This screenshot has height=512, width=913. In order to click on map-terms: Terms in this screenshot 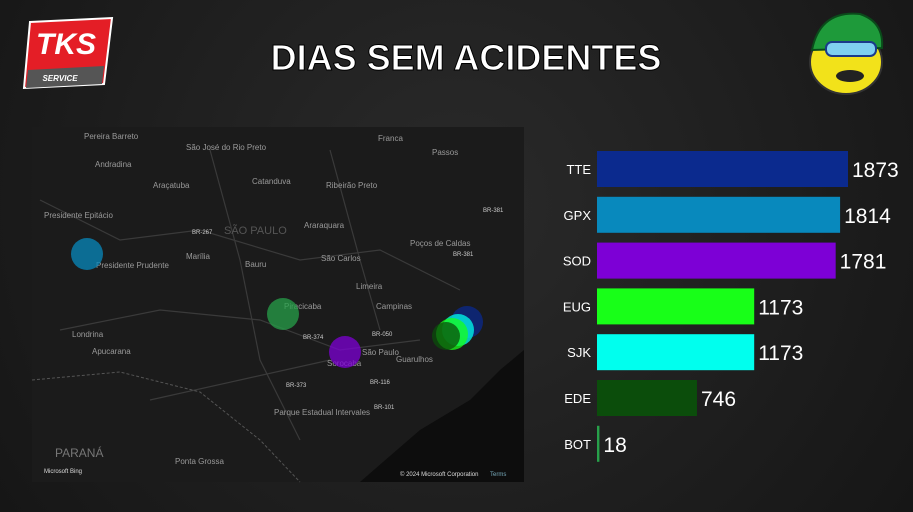, I will do `click(498, 475)`.